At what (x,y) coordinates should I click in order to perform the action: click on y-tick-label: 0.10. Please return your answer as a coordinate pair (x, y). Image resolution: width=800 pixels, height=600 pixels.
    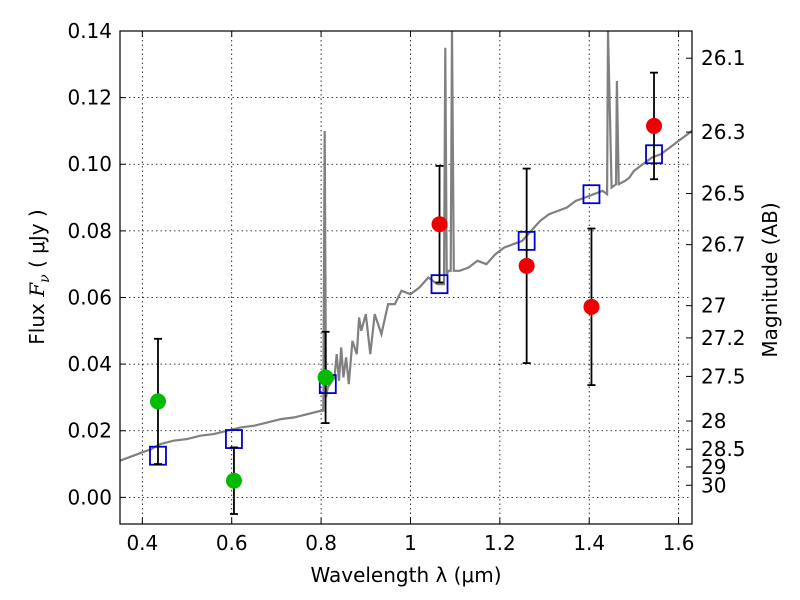
    Looking at the image, I should click on (89, 164).